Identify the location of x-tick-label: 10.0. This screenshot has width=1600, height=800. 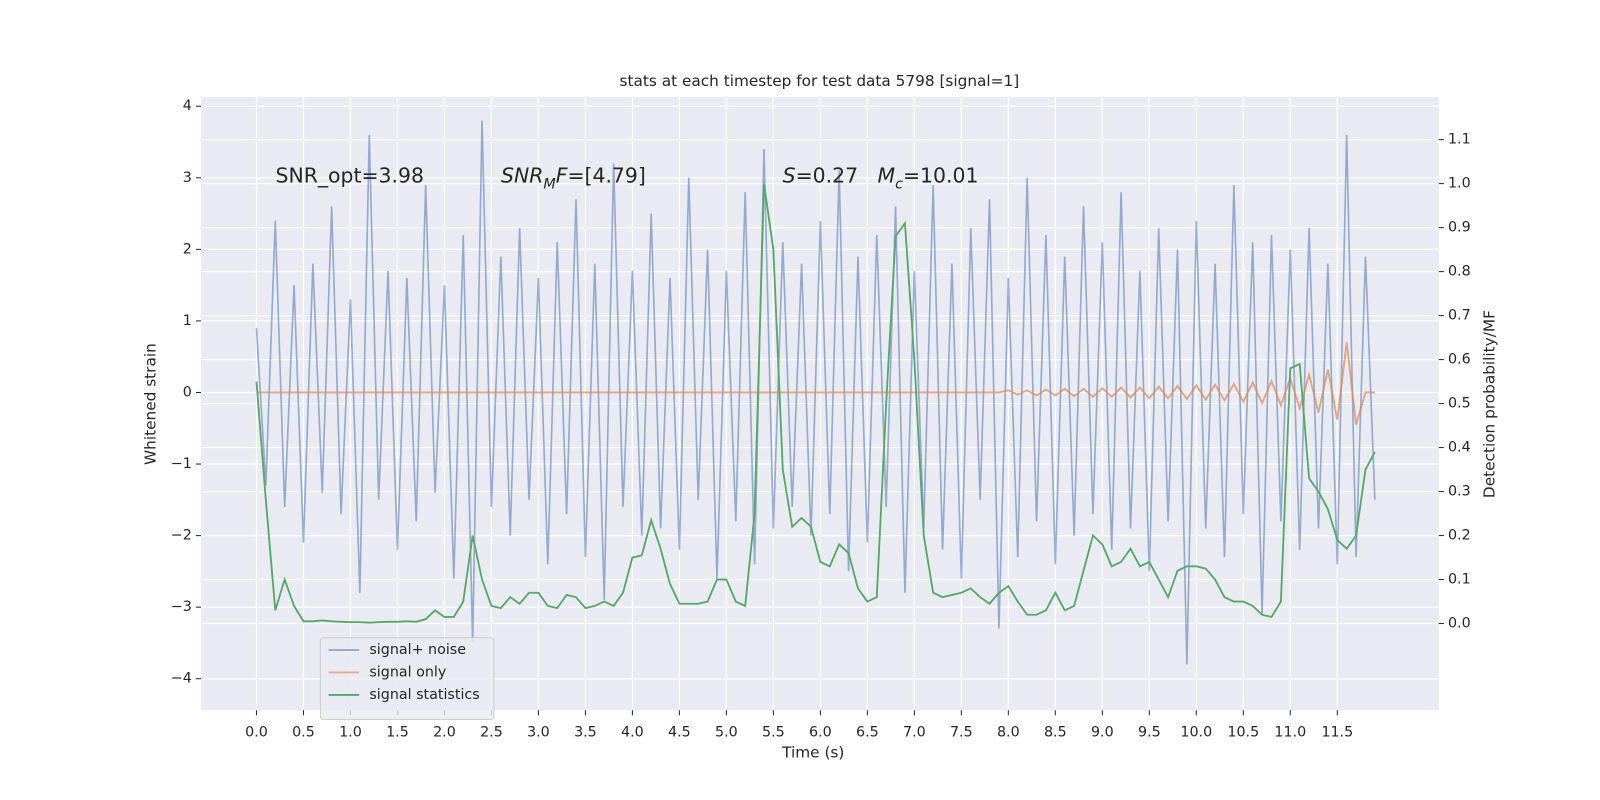
(1196, 733).